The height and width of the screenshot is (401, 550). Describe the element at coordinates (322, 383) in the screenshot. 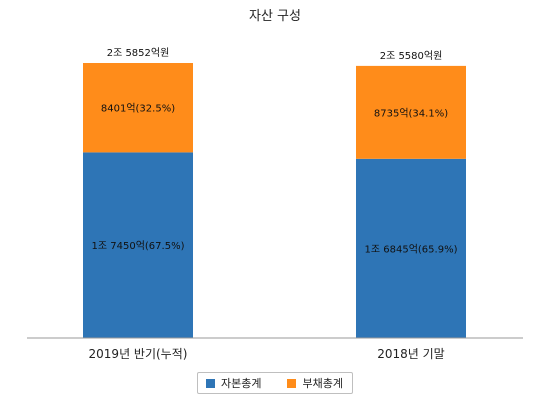

I see `legend-label-liabilities: 부채총계` at that location.